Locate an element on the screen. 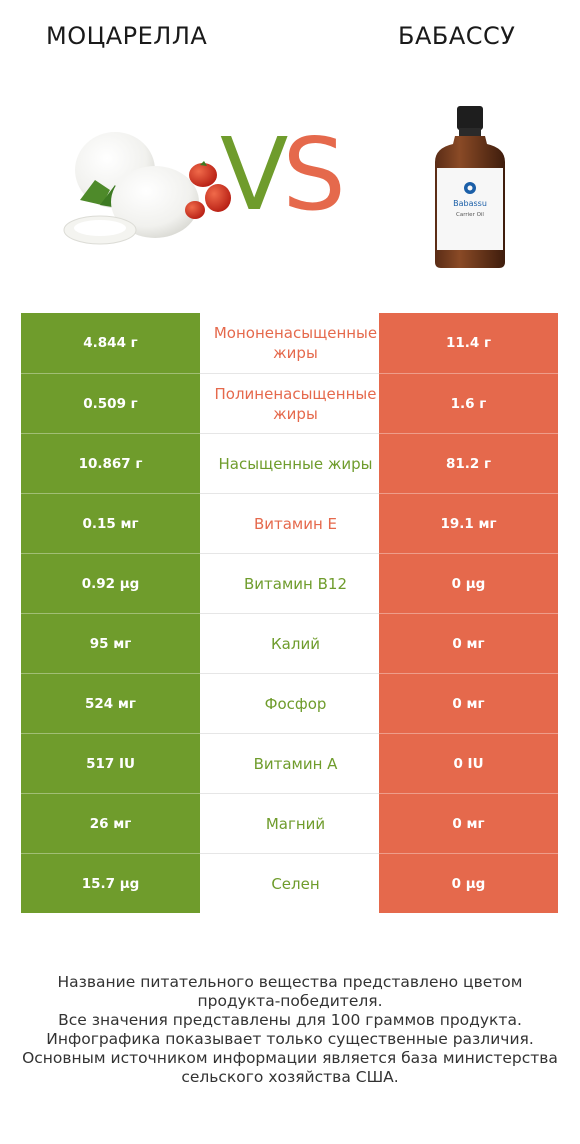 This screenshot has height=1144, width=580. right-value: 1.6 г is located at coordinates (468, 403).